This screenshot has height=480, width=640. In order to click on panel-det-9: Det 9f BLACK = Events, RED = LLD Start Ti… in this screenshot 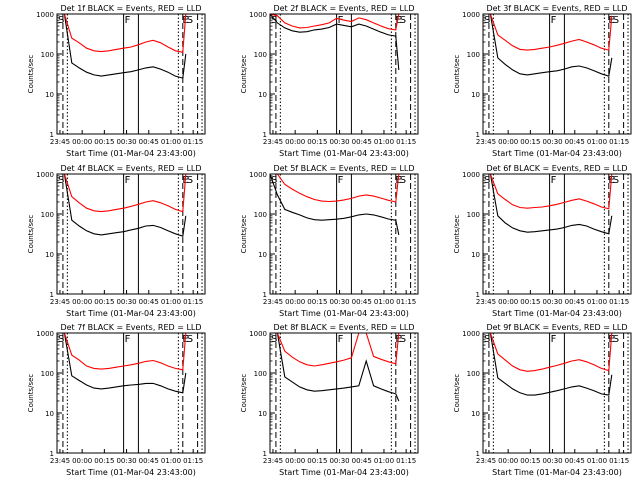, I will do `click(542, 400)`.